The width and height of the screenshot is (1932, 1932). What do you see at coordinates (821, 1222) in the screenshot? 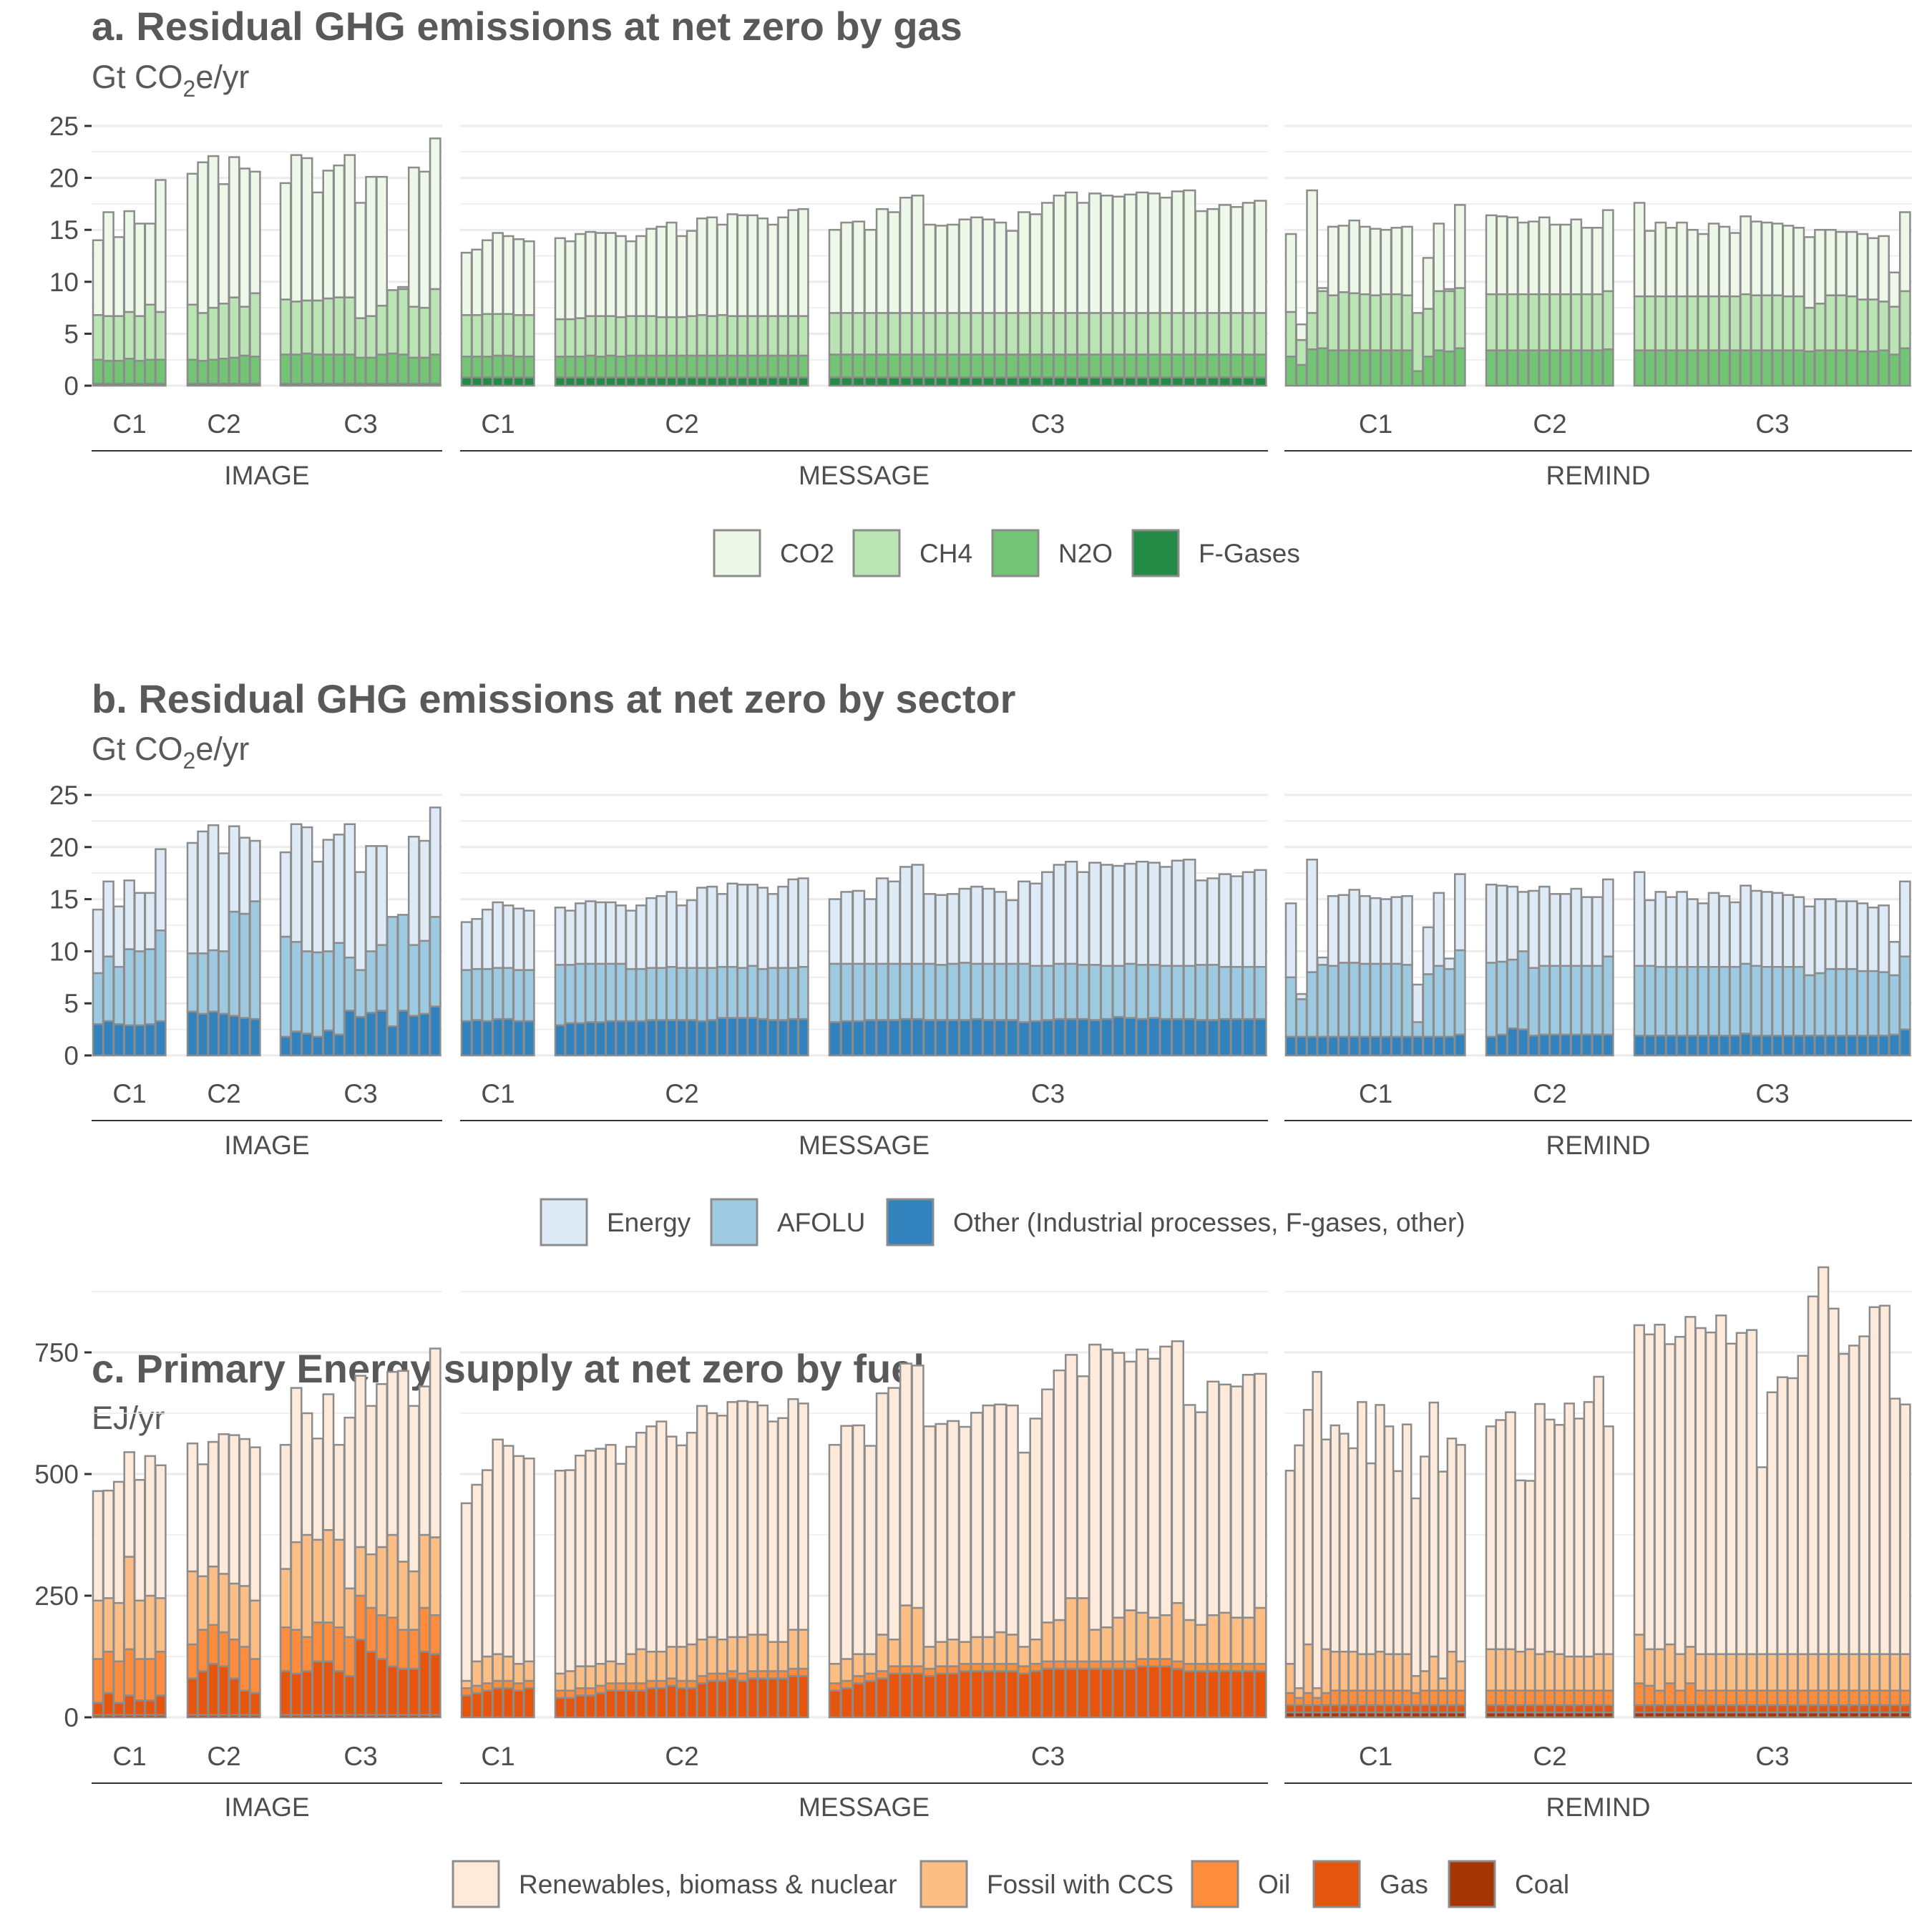
I see `legend-label: AFOLU` at bounding box center [821, 1222].